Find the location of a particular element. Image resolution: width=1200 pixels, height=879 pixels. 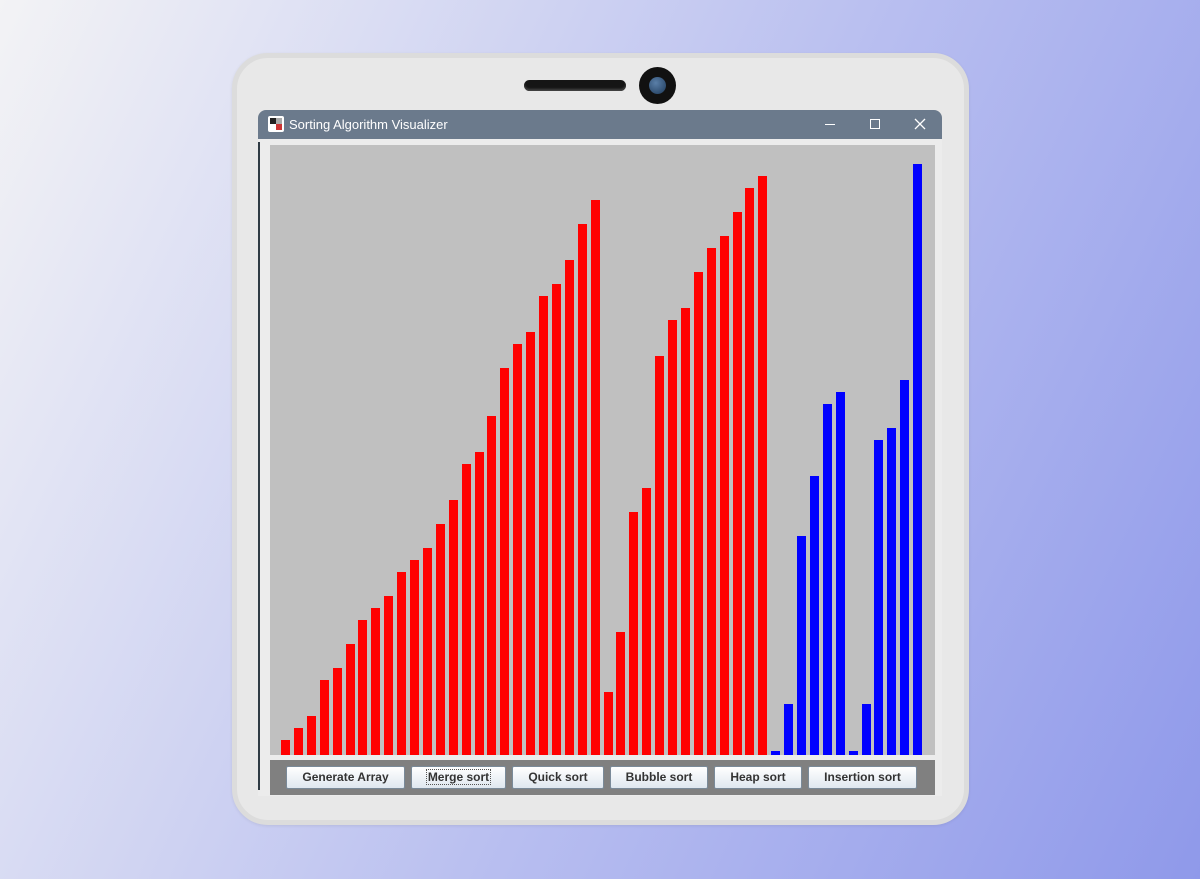

camera-icon is located at coordinates (657, 85).